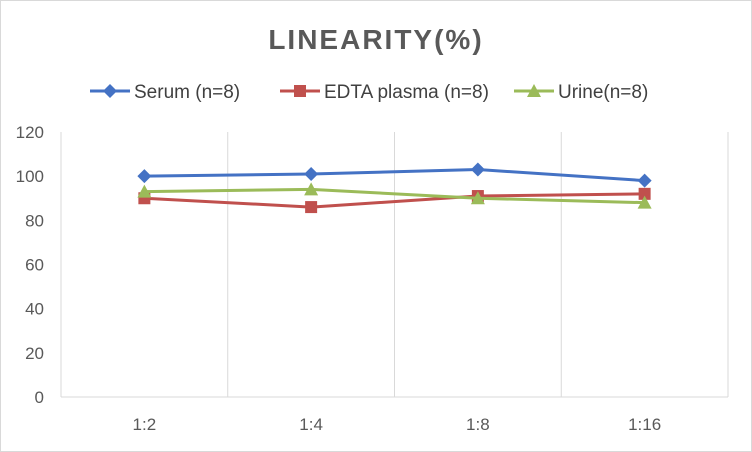  What do you see at coordinates (644, 424) in the screenshot?
I see `x-tick-label: 1:16` at bounding box center [644, 424].